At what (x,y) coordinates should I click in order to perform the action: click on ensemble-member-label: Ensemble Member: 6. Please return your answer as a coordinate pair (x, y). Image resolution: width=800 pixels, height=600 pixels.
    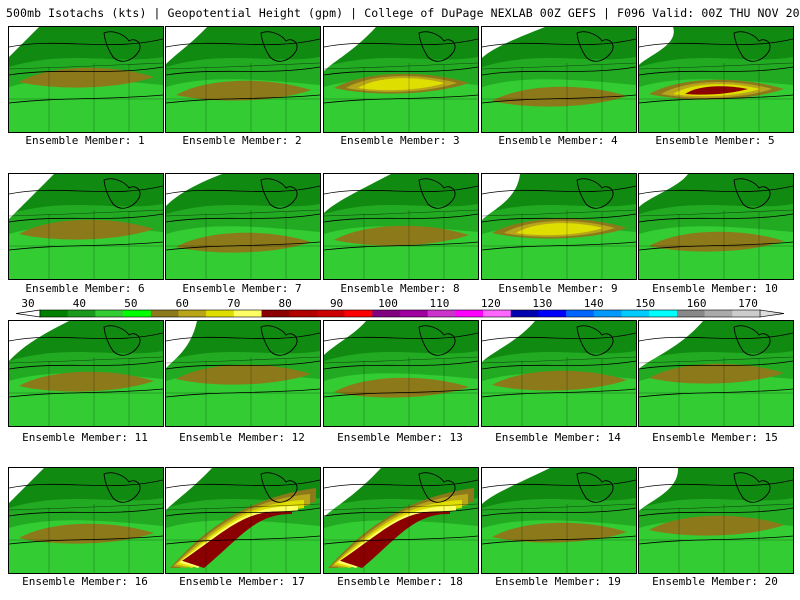
    Looking at the image, I should click on (85, 288).